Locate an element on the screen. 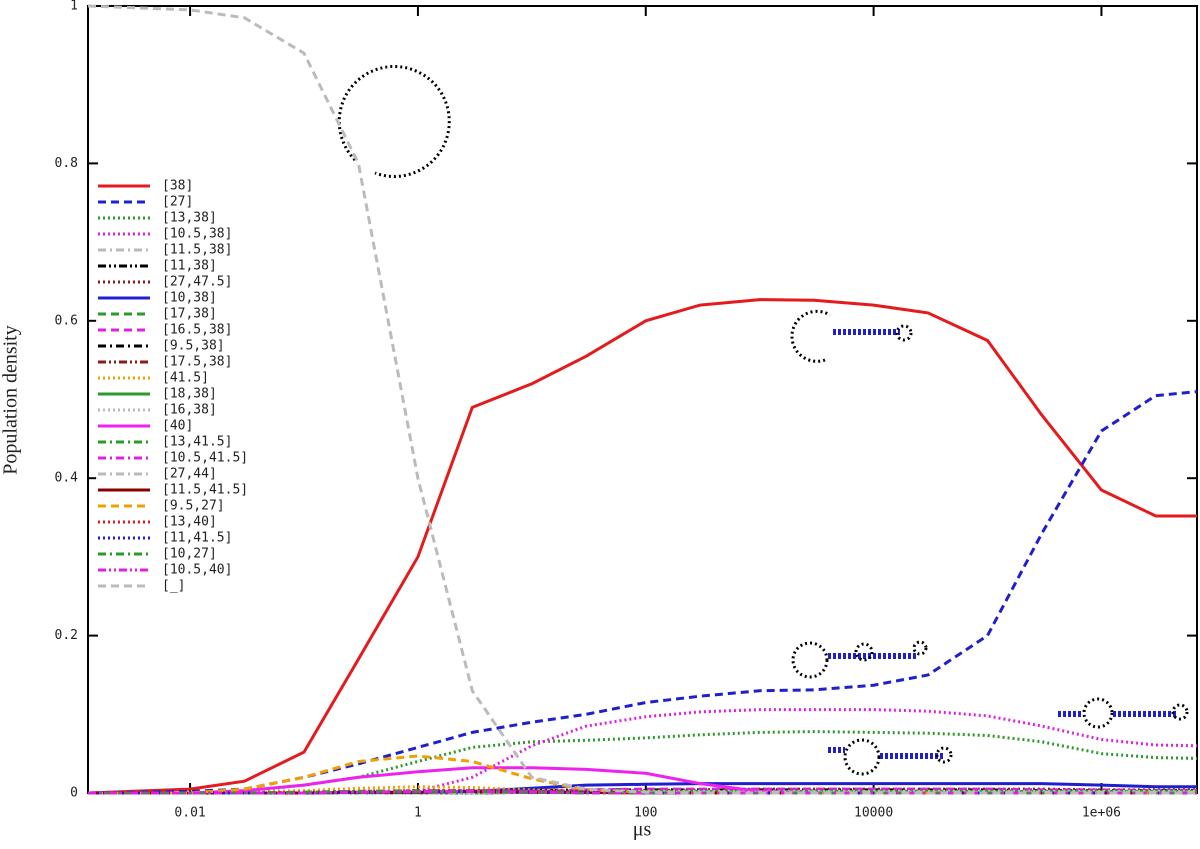  legend-label: [18,38] is located at coordinates (189, 394).